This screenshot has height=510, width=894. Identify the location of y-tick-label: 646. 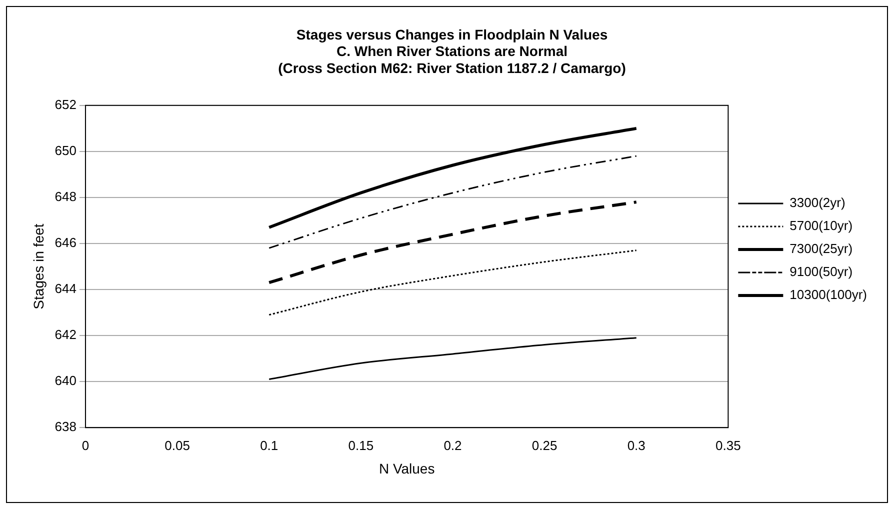
(65, 242).